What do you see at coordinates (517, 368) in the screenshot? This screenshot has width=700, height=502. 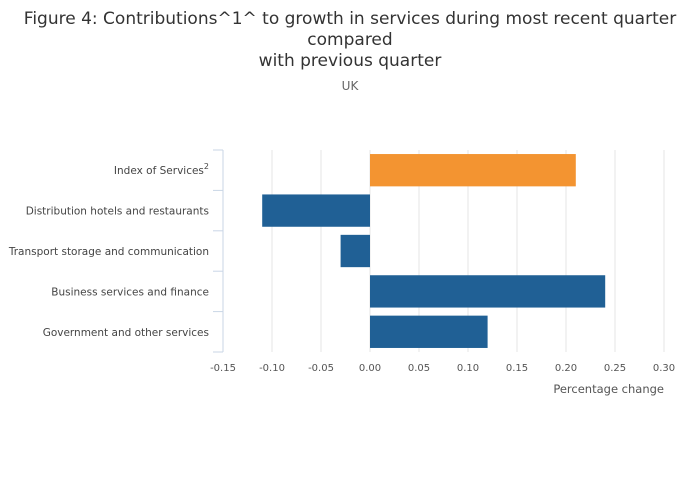 I see `x-tick-label: 0.15` at bounding box center [517, 368].